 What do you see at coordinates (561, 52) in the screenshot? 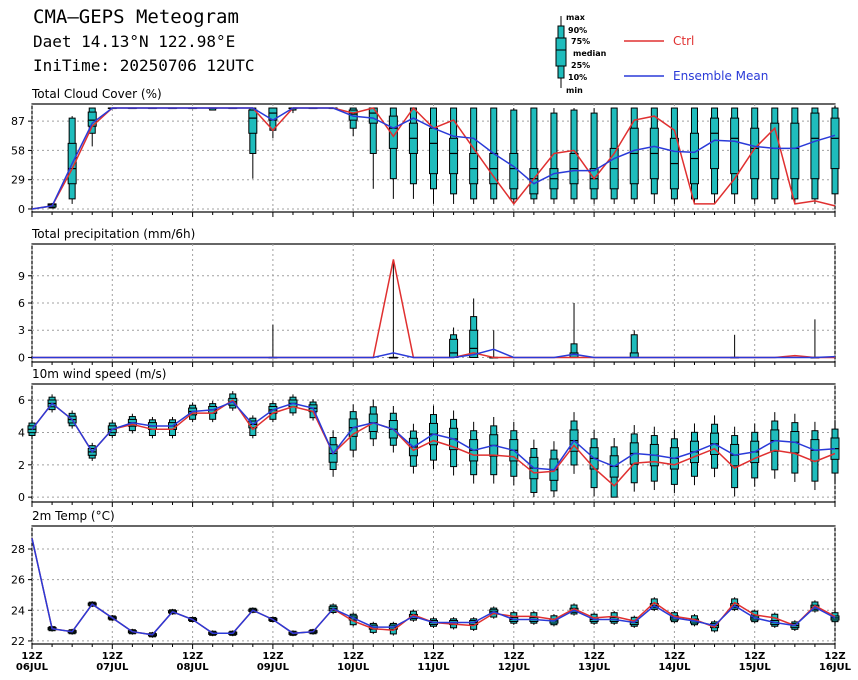
I see `legend-box-inner` at bounding box center [561, 52].